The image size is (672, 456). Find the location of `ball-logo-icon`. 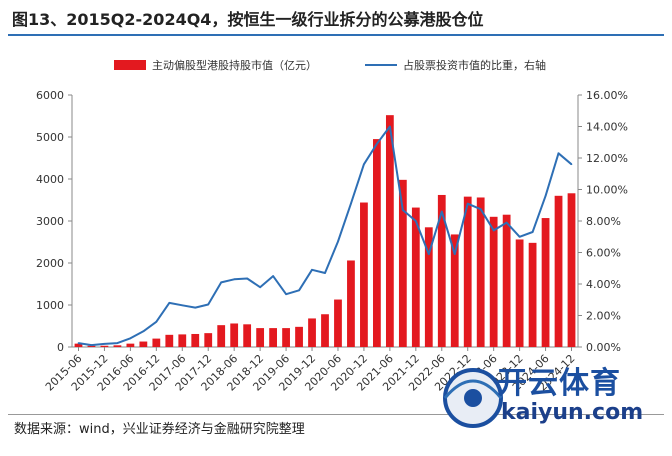

ball-logo-icon is located at coordinates (473, 398).